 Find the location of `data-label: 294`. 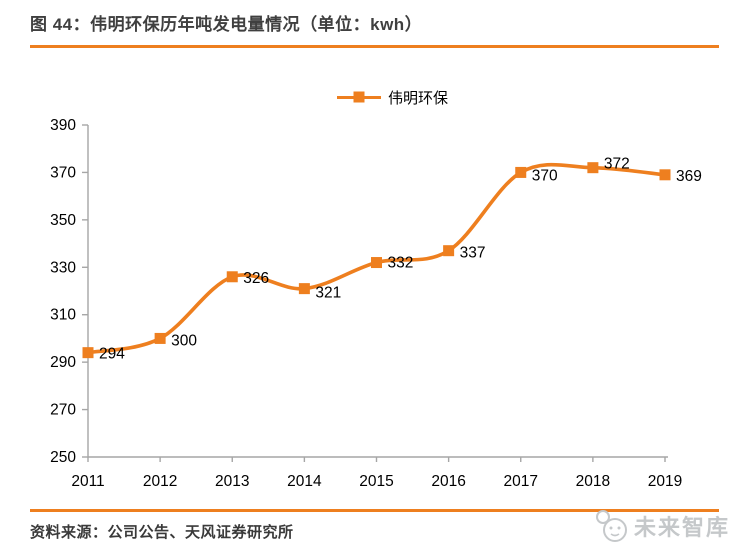

data-label: 294 is located at coordinates (112, 354).